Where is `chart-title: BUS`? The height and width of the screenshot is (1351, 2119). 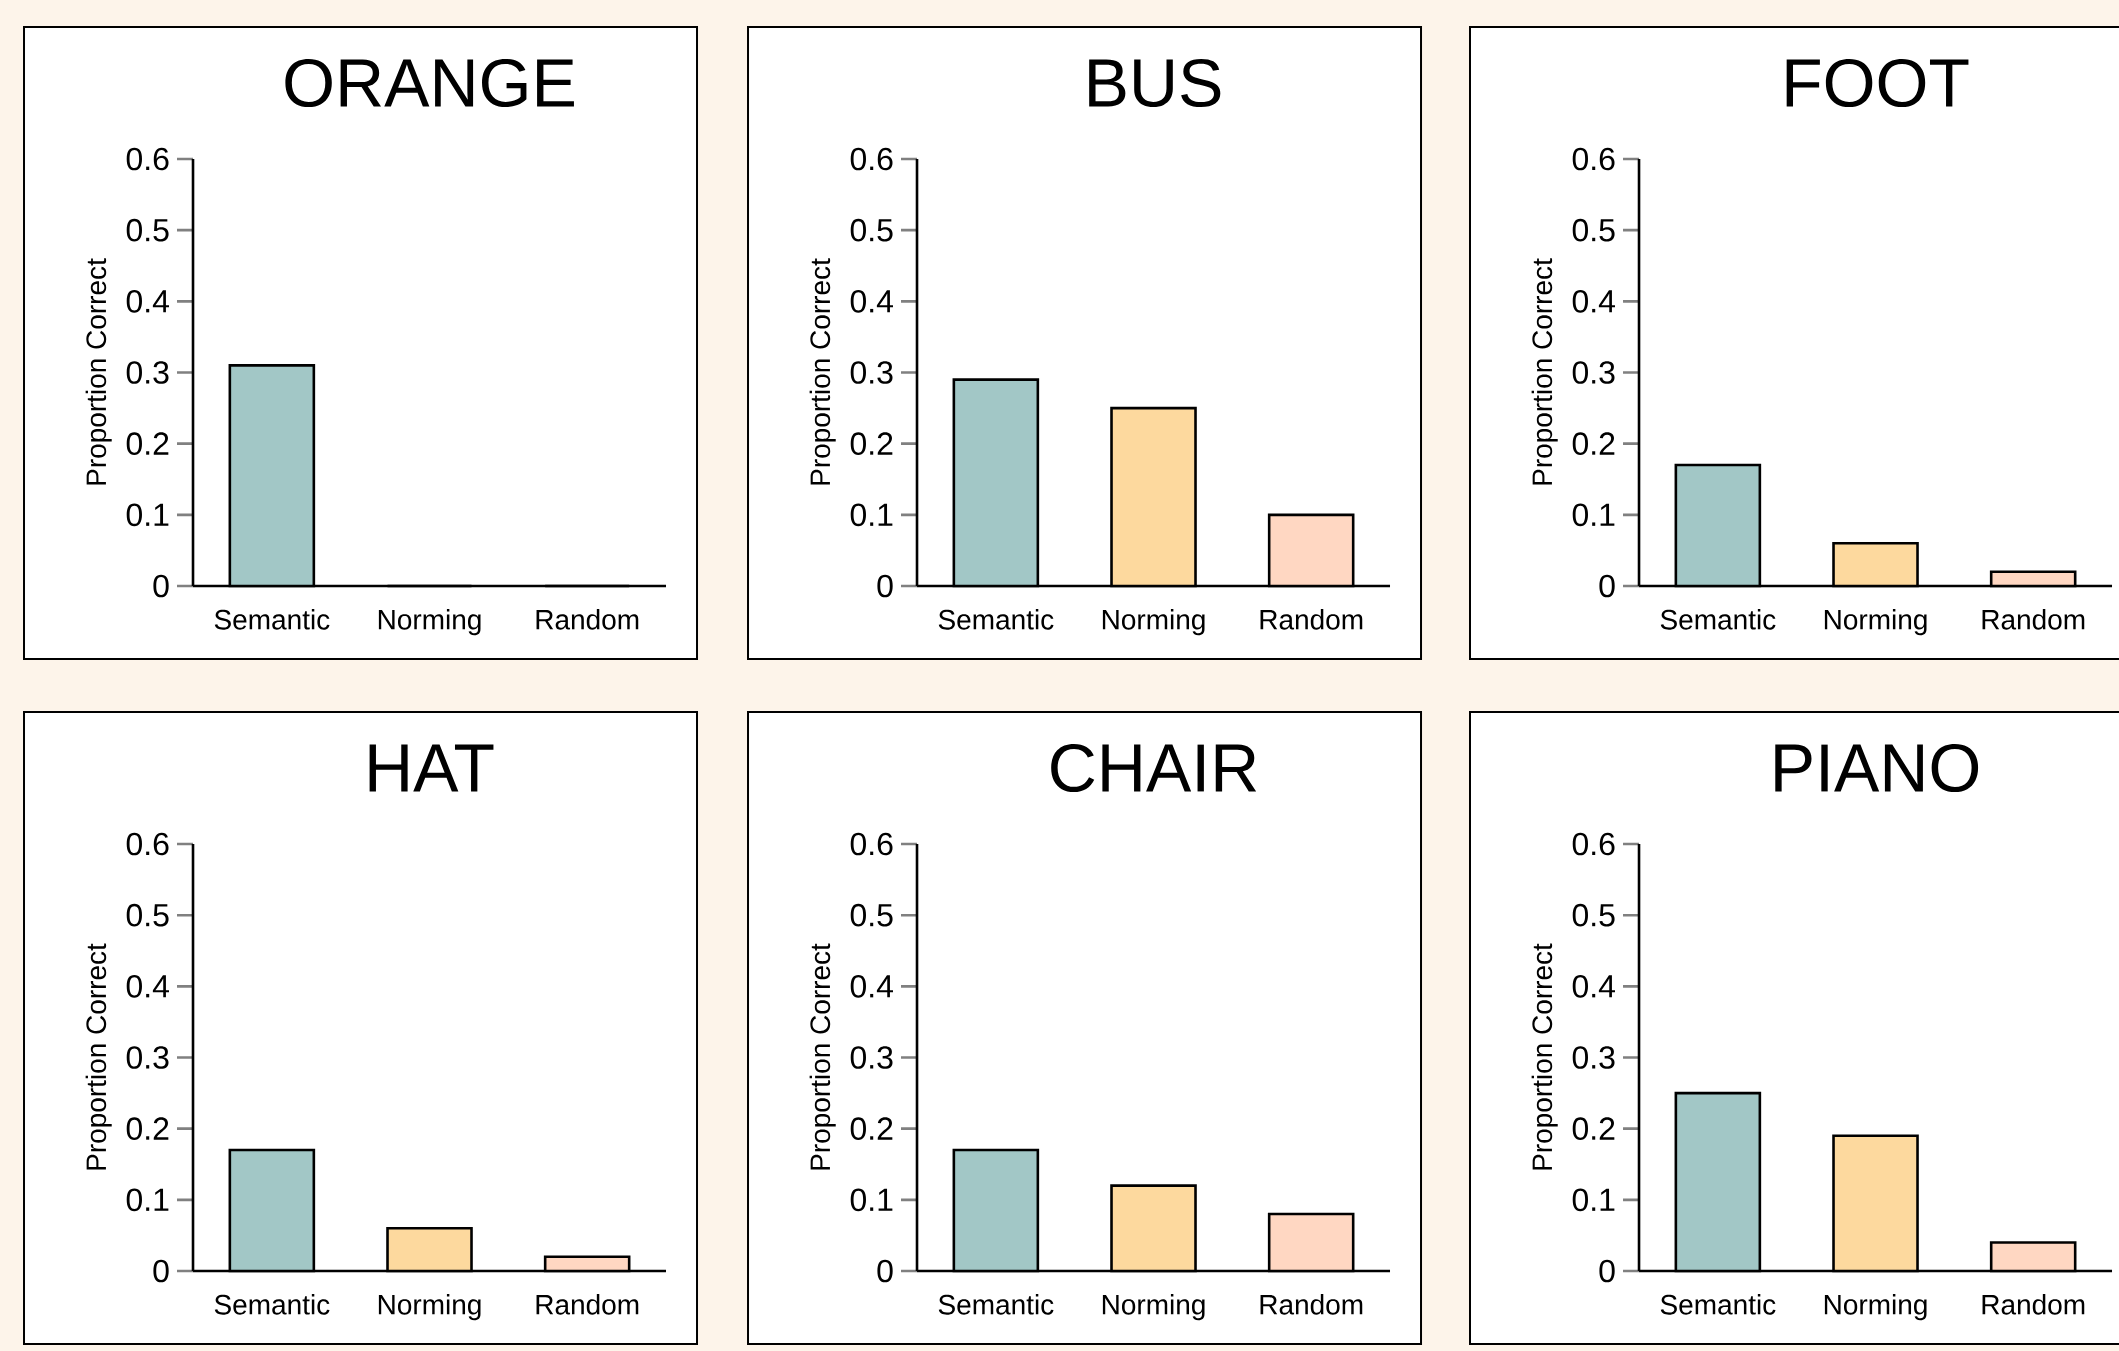
chart-title: BUS is located at coordinates (1155, 83).